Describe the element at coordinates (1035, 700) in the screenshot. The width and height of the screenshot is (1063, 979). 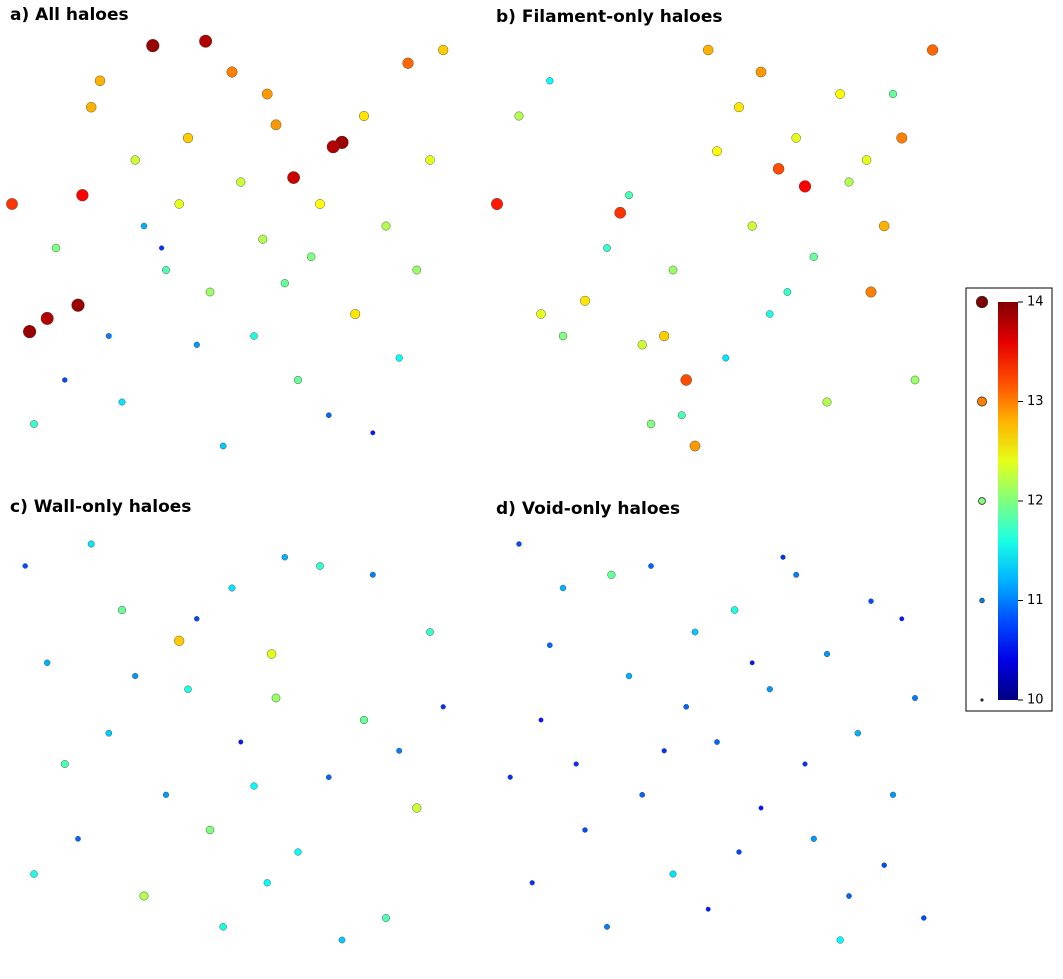
I see `colorbar-tick-label: 10` at that location.